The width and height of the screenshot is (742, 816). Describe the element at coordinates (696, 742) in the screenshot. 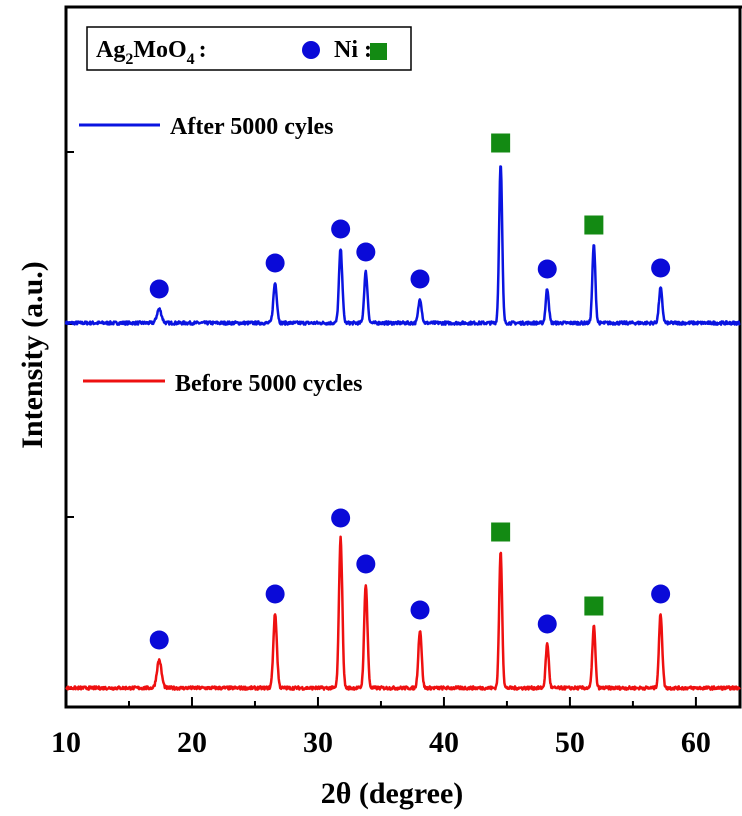

I see `x-tick-label: 60` at that location.